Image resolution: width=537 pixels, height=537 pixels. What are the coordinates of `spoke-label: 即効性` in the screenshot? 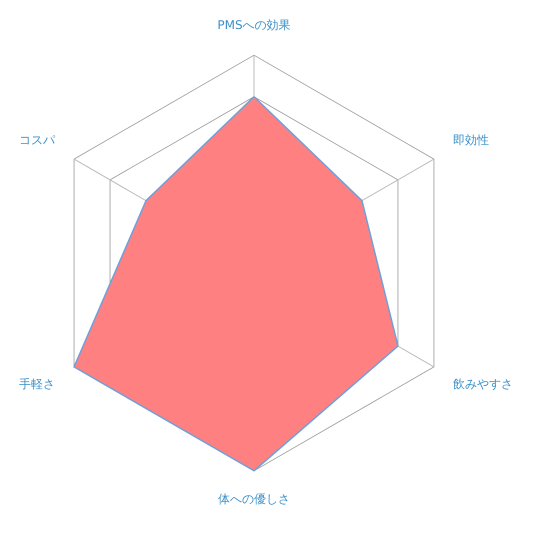 It's located at (471, 140).